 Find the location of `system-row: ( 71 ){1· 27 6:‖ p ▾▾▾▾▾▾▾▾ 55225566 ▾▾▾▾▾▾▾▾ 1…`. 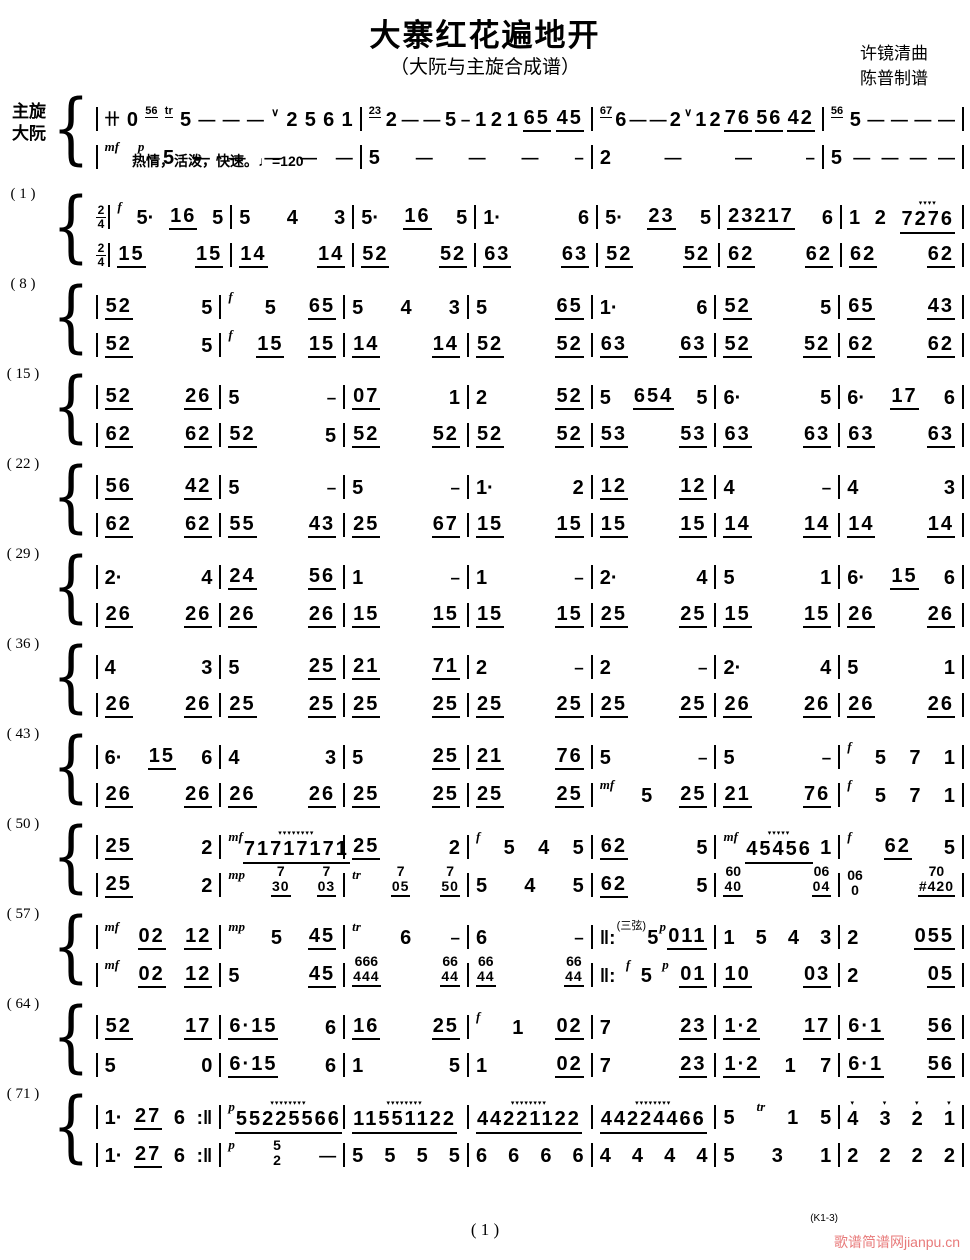

system-row: ( 71 ){1· 27 6:‖ p ▾▾▾▾▾▾▾▾ 55225566 ▾▾▾▾▾▾▾▾ 1… is located at coordinates (482, 1127).